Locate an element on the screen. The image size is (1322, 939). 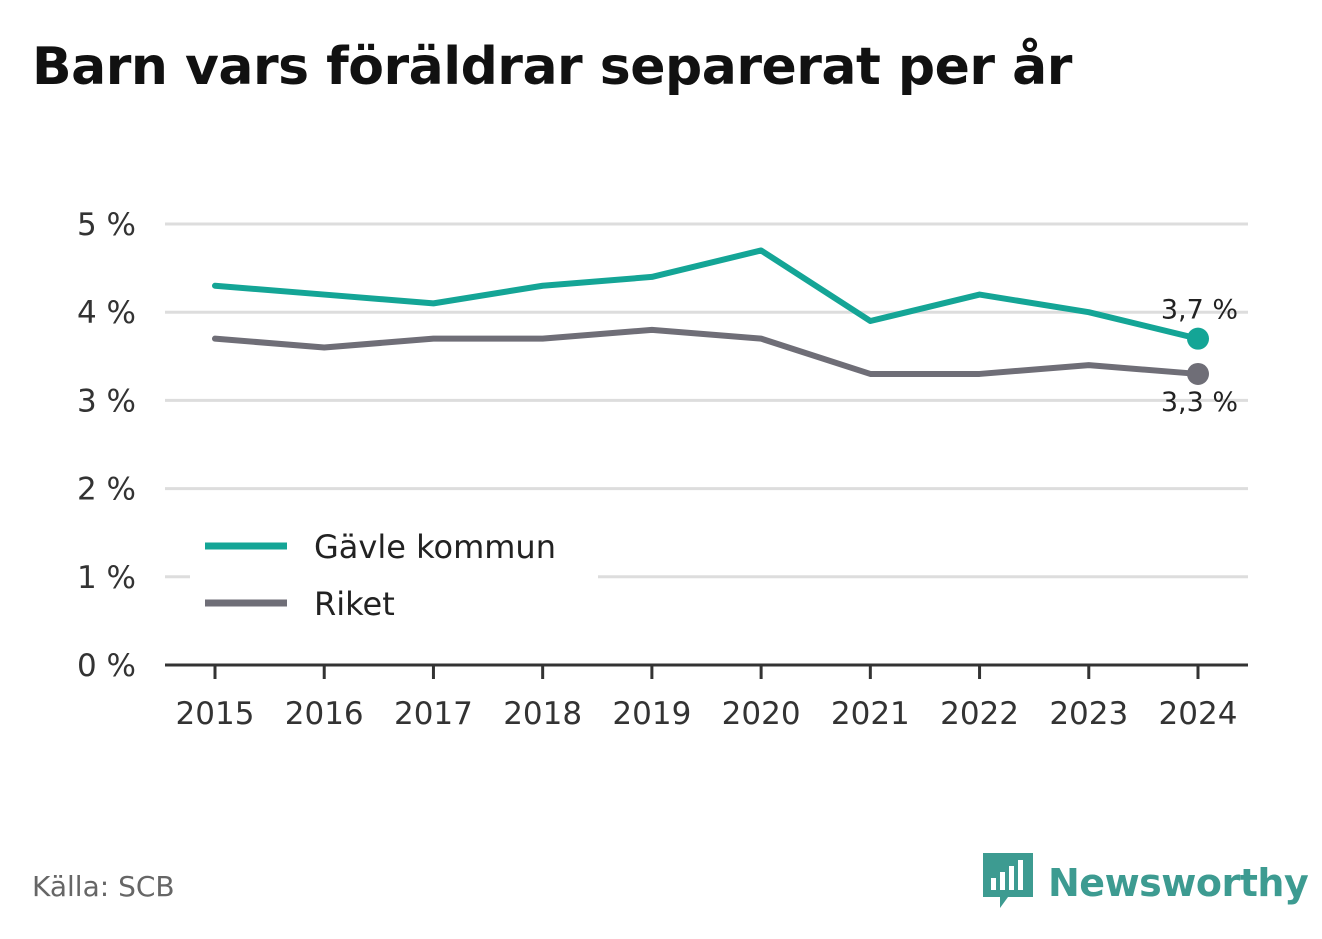
y-tick-label: 5 % is located at coordinates (106, 225).